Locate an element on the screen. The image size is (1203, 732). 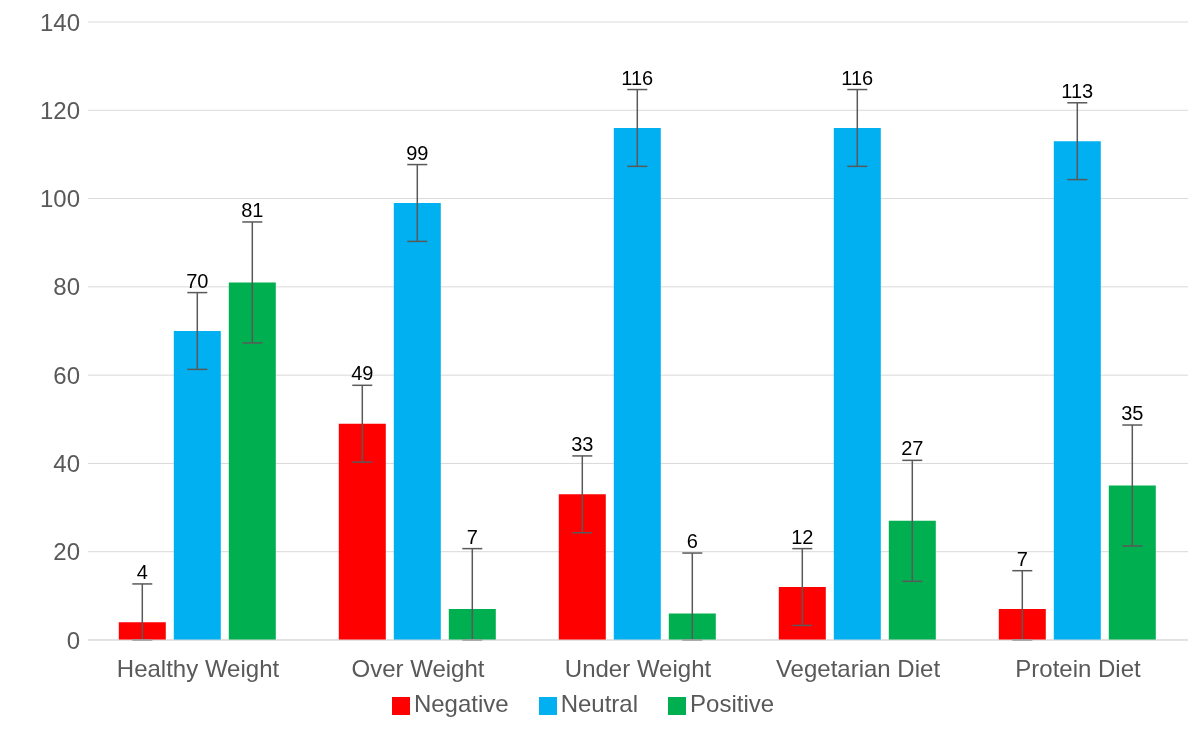
data-label: 6 is located at coordinates (692, 541).